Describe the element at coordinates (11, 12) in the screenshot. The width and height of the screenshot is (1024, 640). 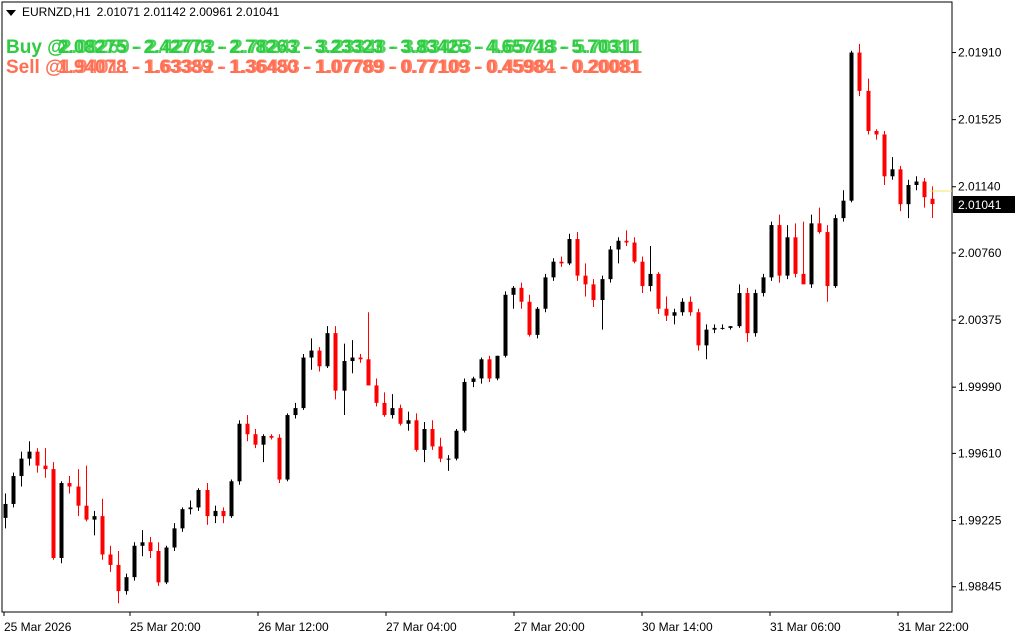
I see `dropdown-triangle-icon` at that location.